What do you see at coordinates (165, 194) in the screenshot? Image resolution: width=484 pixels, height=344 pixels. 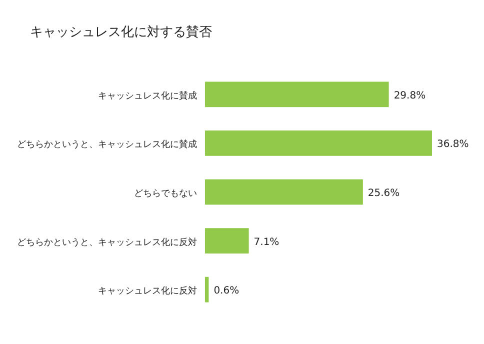 I see `y-tick-label: どちらでもない` at bounding box center [165, 194].